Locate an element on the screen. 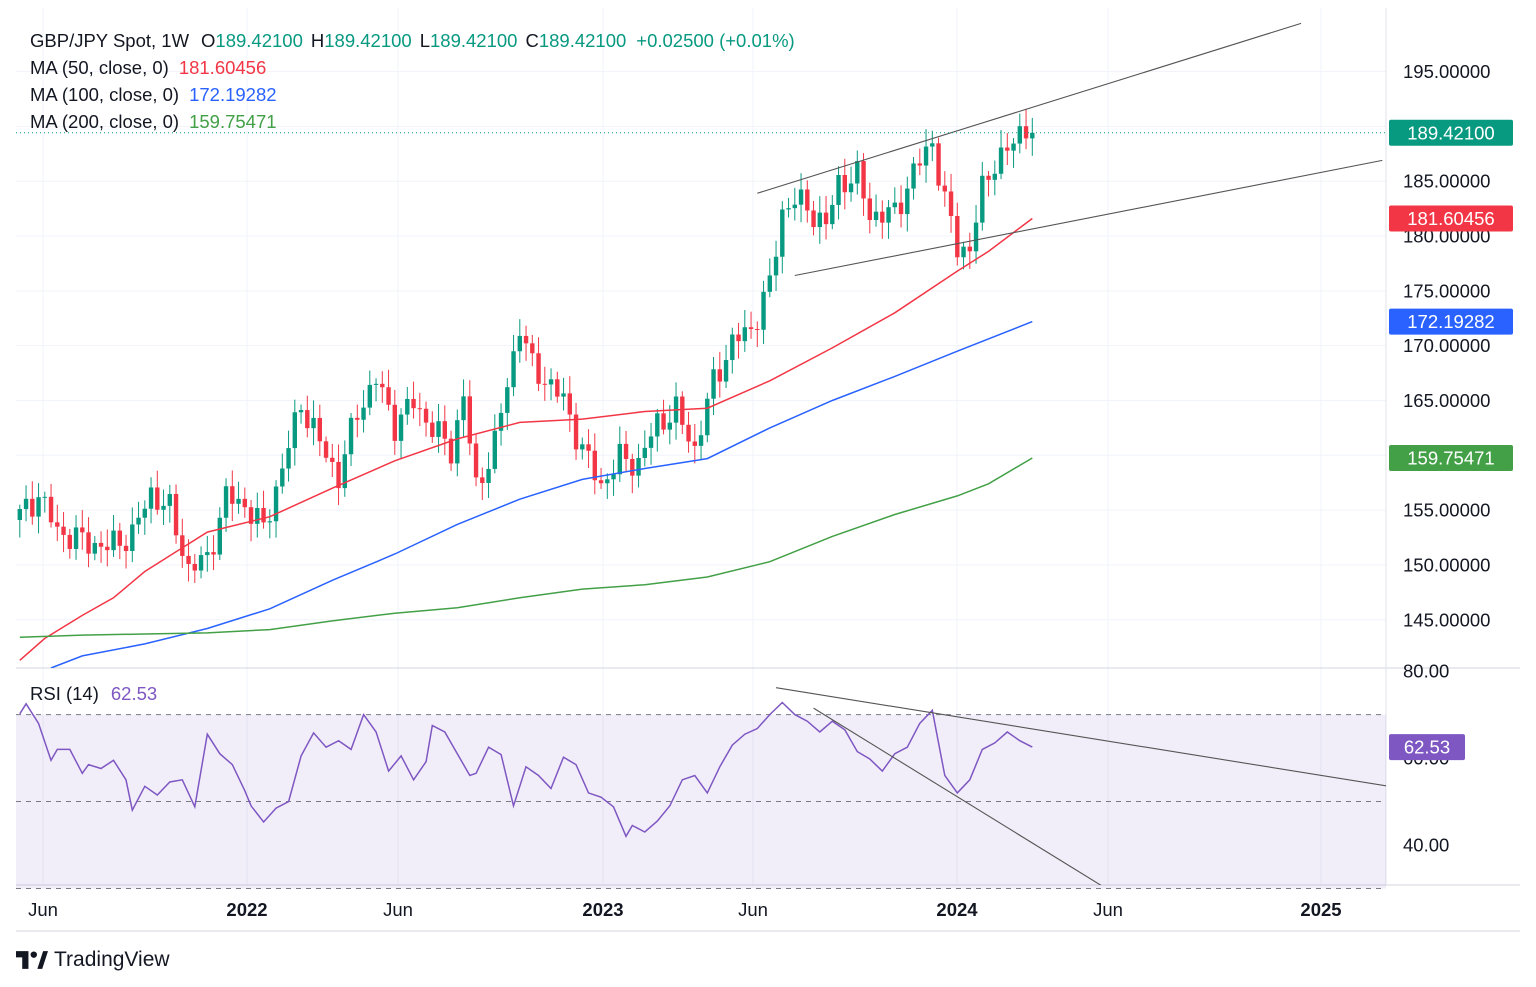 The image size is (1536, 987). lower-channel-trendline is located at coordinates (1088, 218).